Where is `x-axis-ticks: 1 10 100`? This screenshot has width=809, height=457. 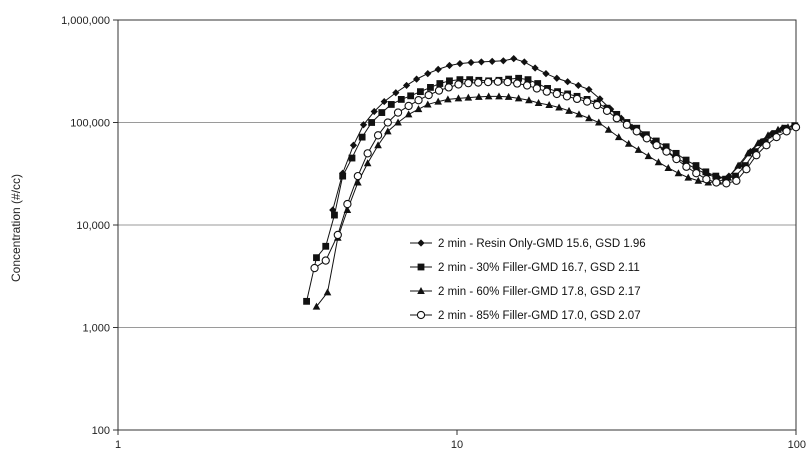
x-axis-ticks: 1 10 100 is located at coordinates (460, 440).